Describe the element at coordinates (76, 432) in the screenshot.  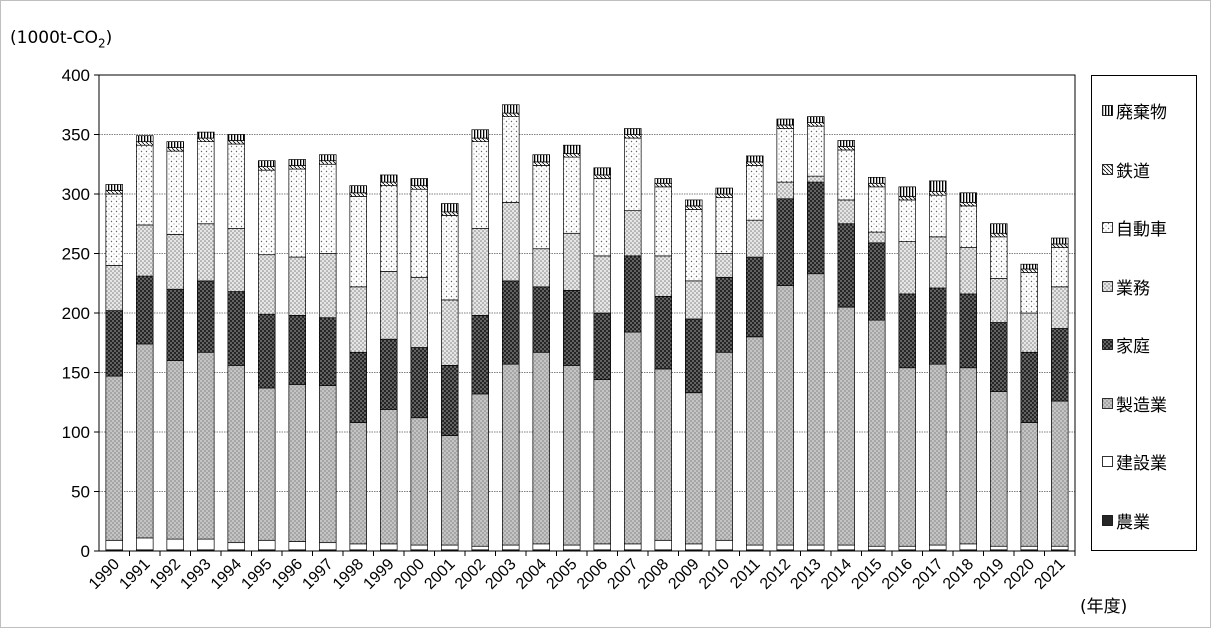
I see `y-tick-label: 100` at that location.